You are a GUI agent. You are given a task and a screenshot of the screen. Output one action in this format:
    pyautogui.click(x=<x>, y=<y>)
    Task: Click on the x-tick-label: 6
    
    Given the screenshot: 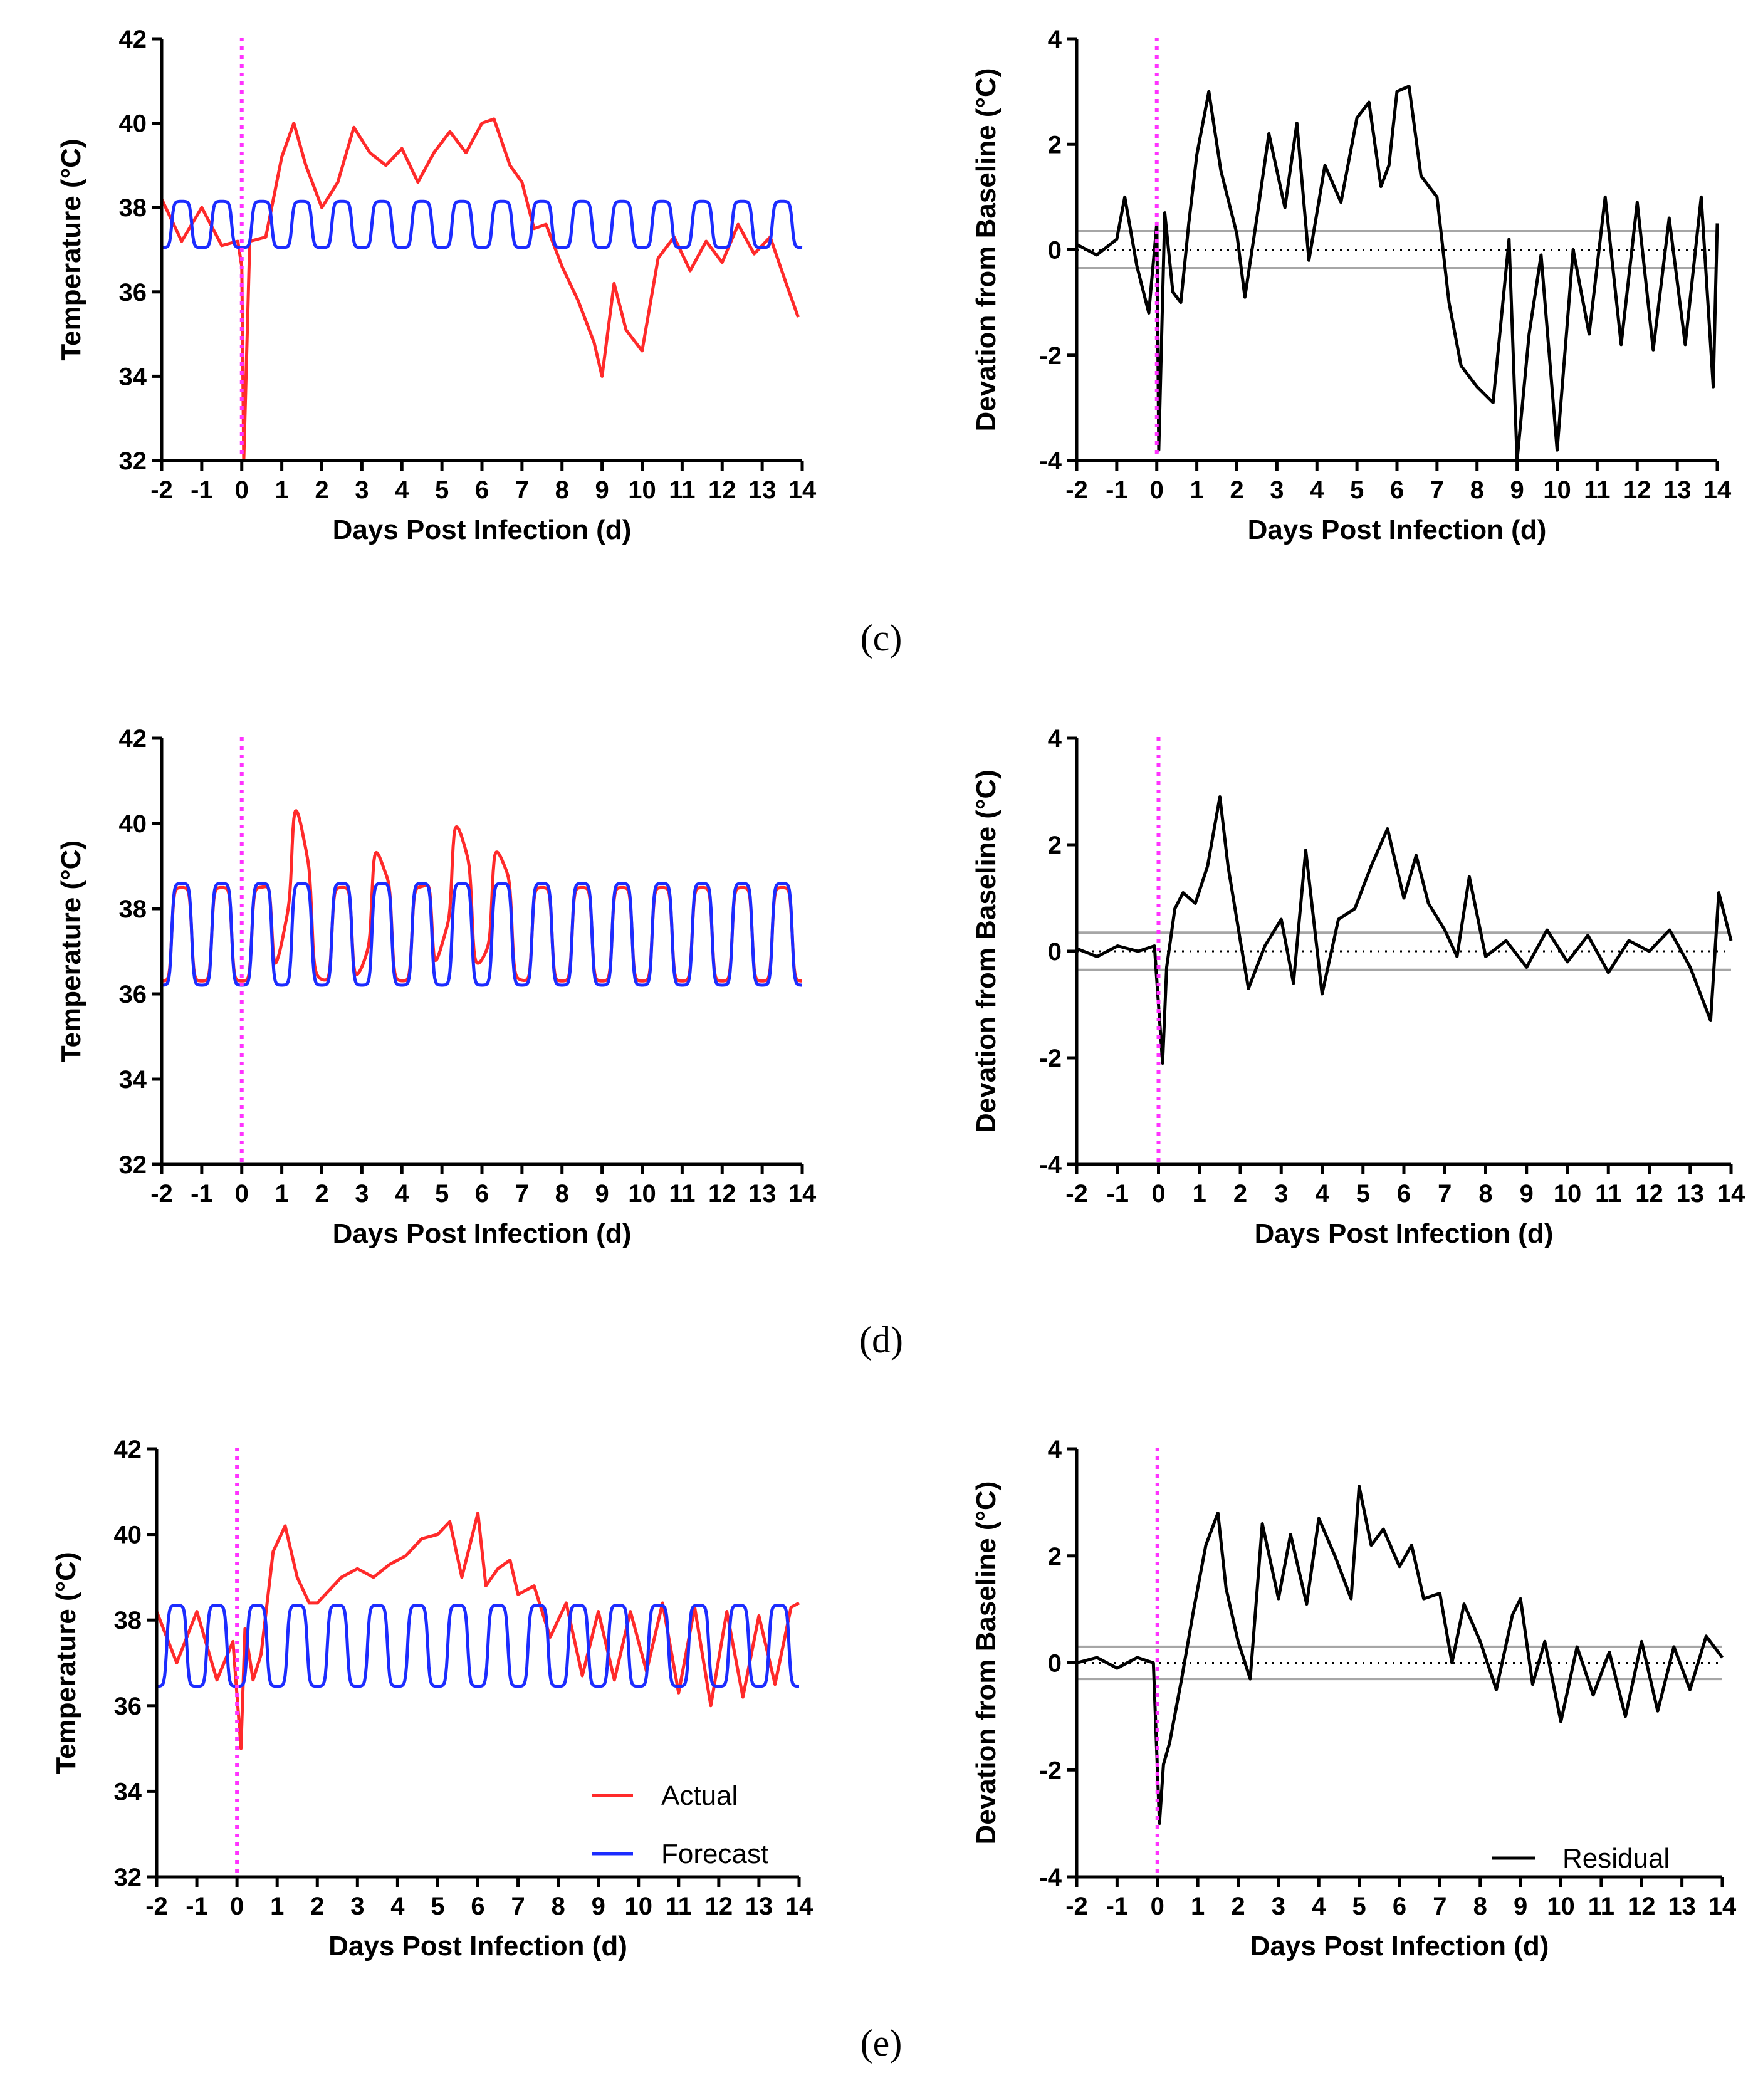 What is the action you would take?
    pyautogui.click(x=1404, y=1194)
    